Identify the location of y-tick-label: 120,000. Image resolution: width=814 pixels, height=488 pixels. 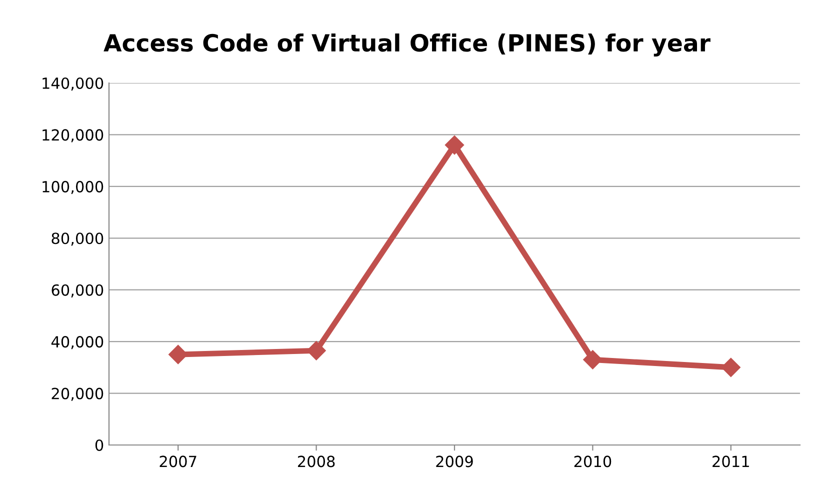
(73, 135).